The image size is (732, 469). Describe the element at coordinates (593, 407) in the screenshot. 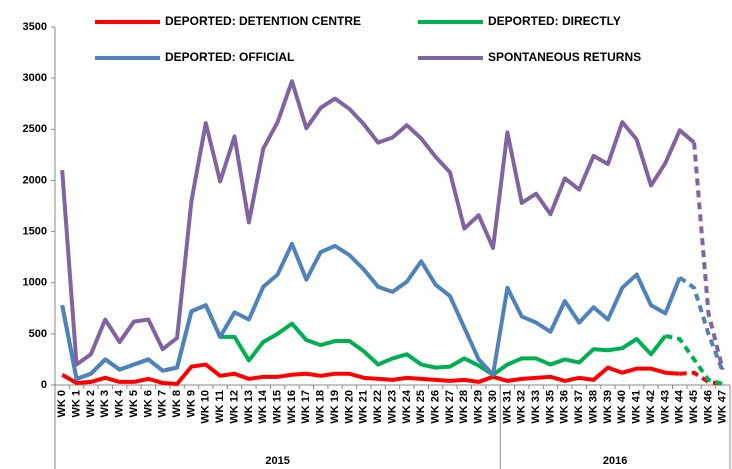

I see `x-tick-label: WK 38` at that location.